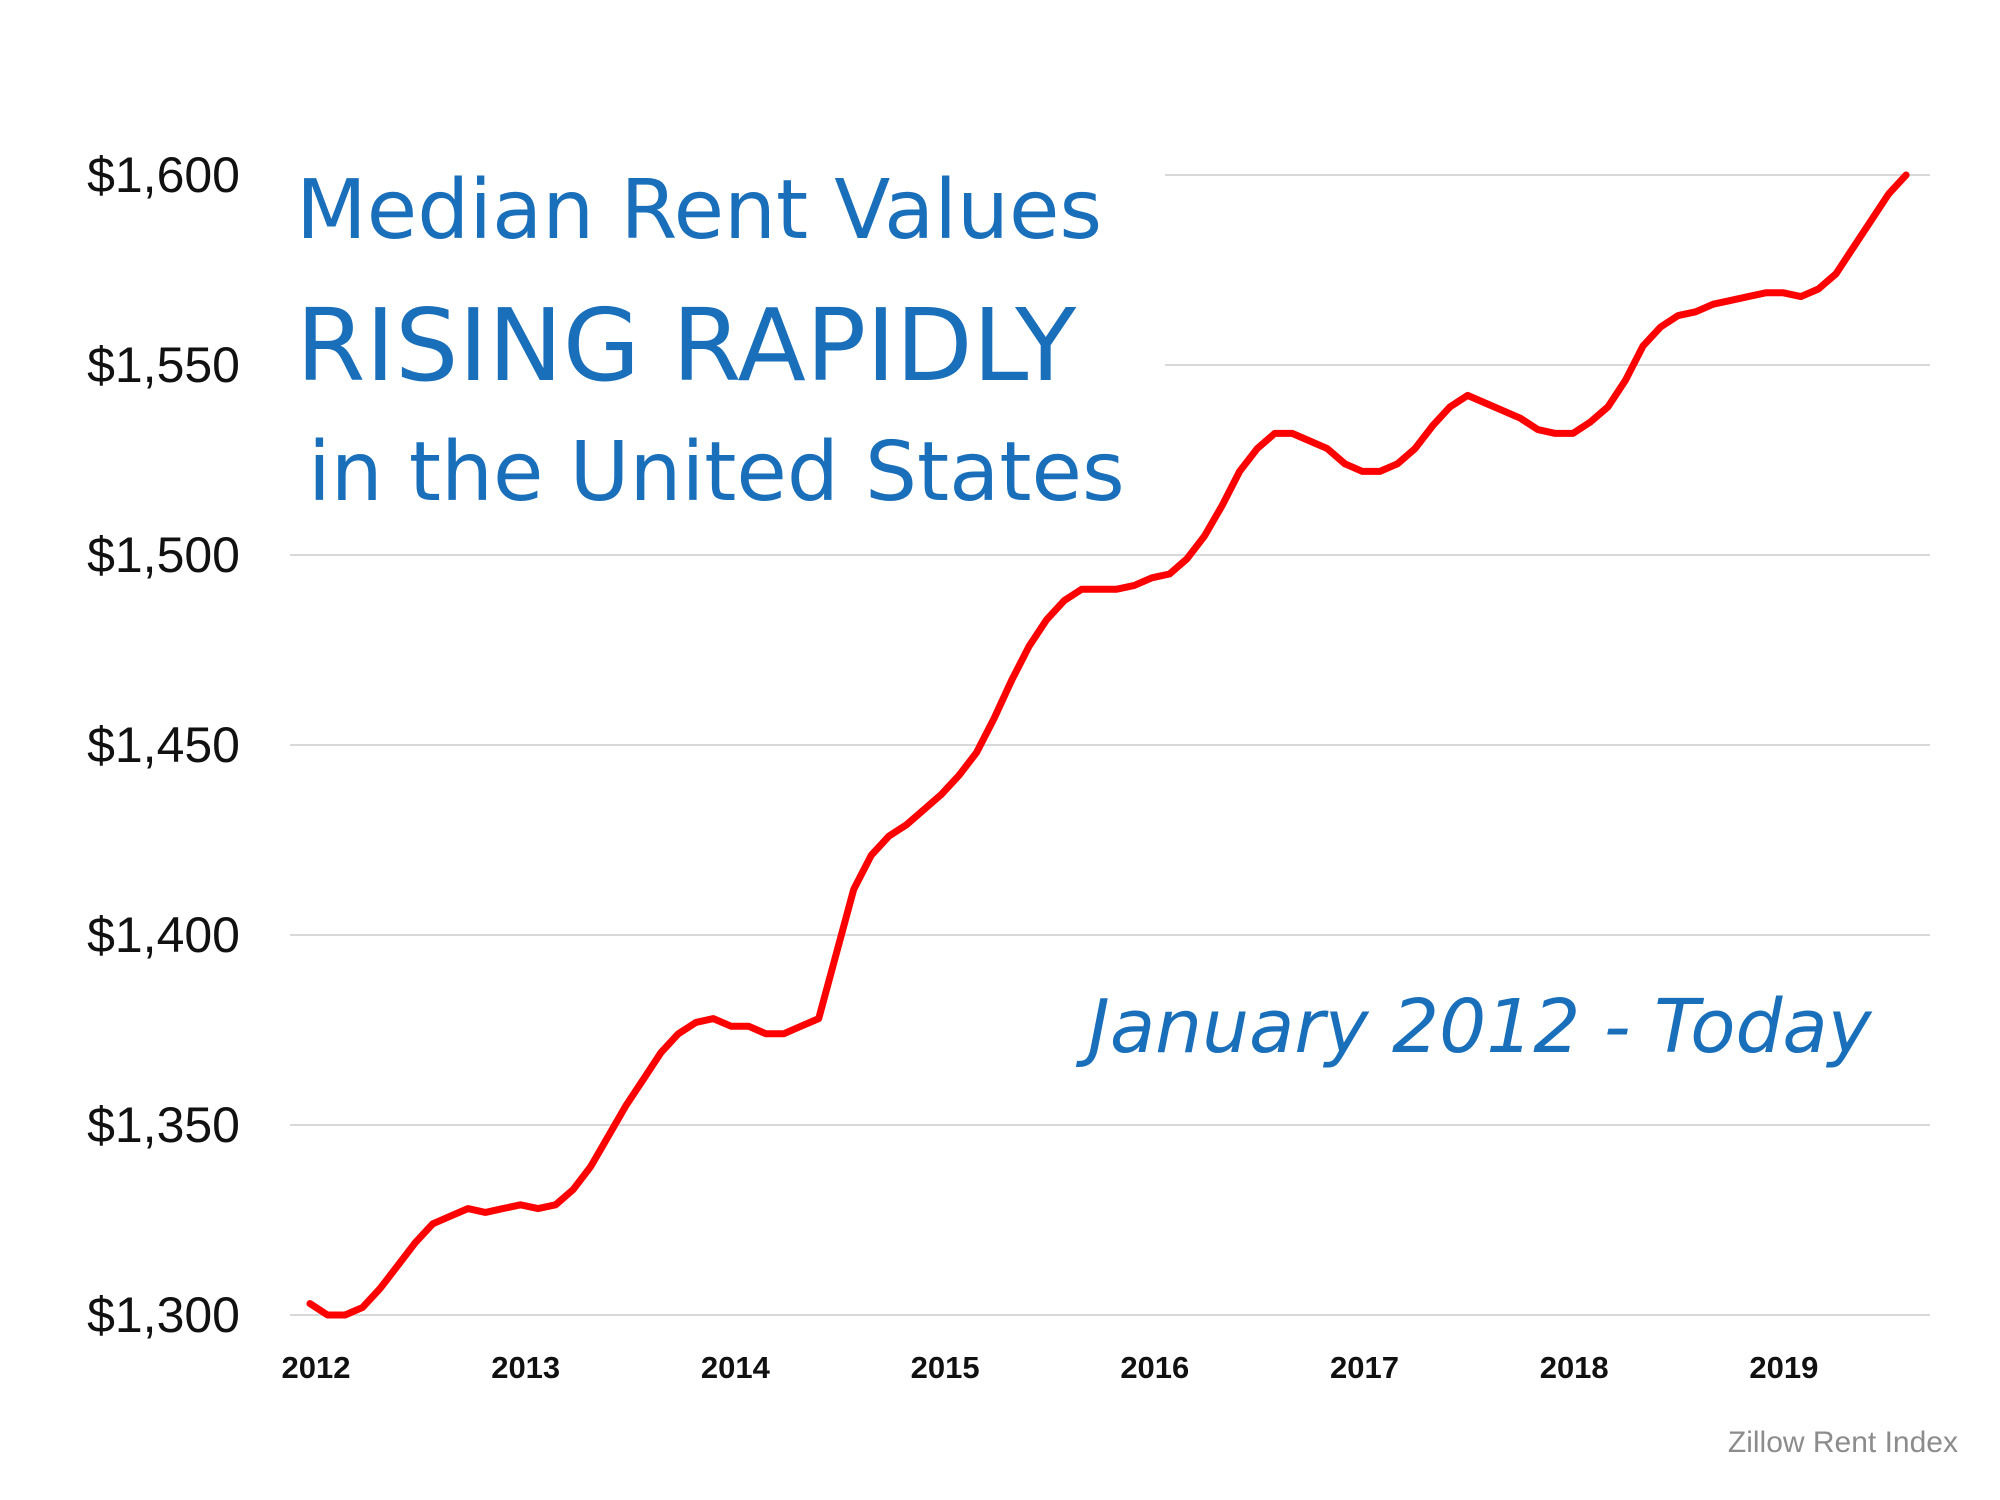  Describe the element at coordinates (945, 1367) in the screenshot. I see `x-tick-label: 2015` at that location.